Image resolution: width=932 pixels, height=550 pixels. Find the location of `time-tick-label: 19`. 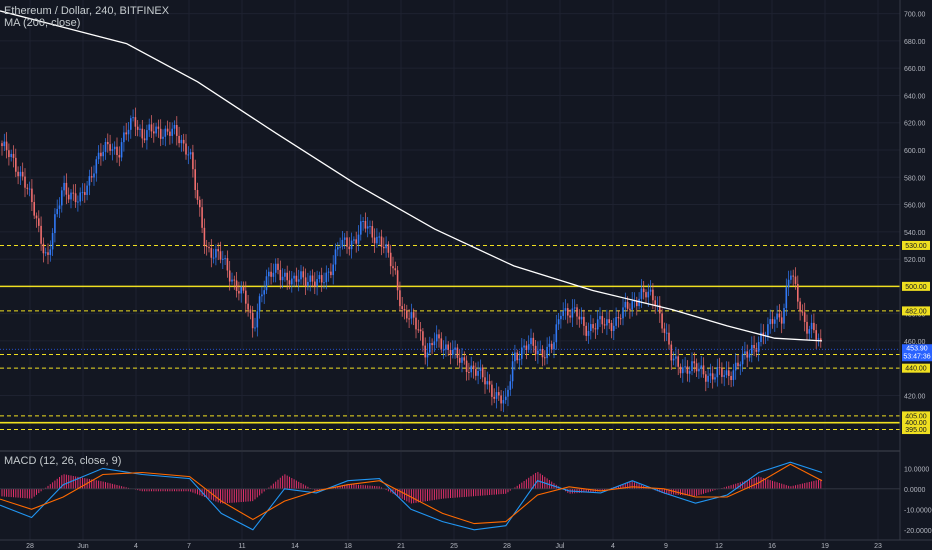

time-tick-label: 19 is located at coordinates (825, 546).